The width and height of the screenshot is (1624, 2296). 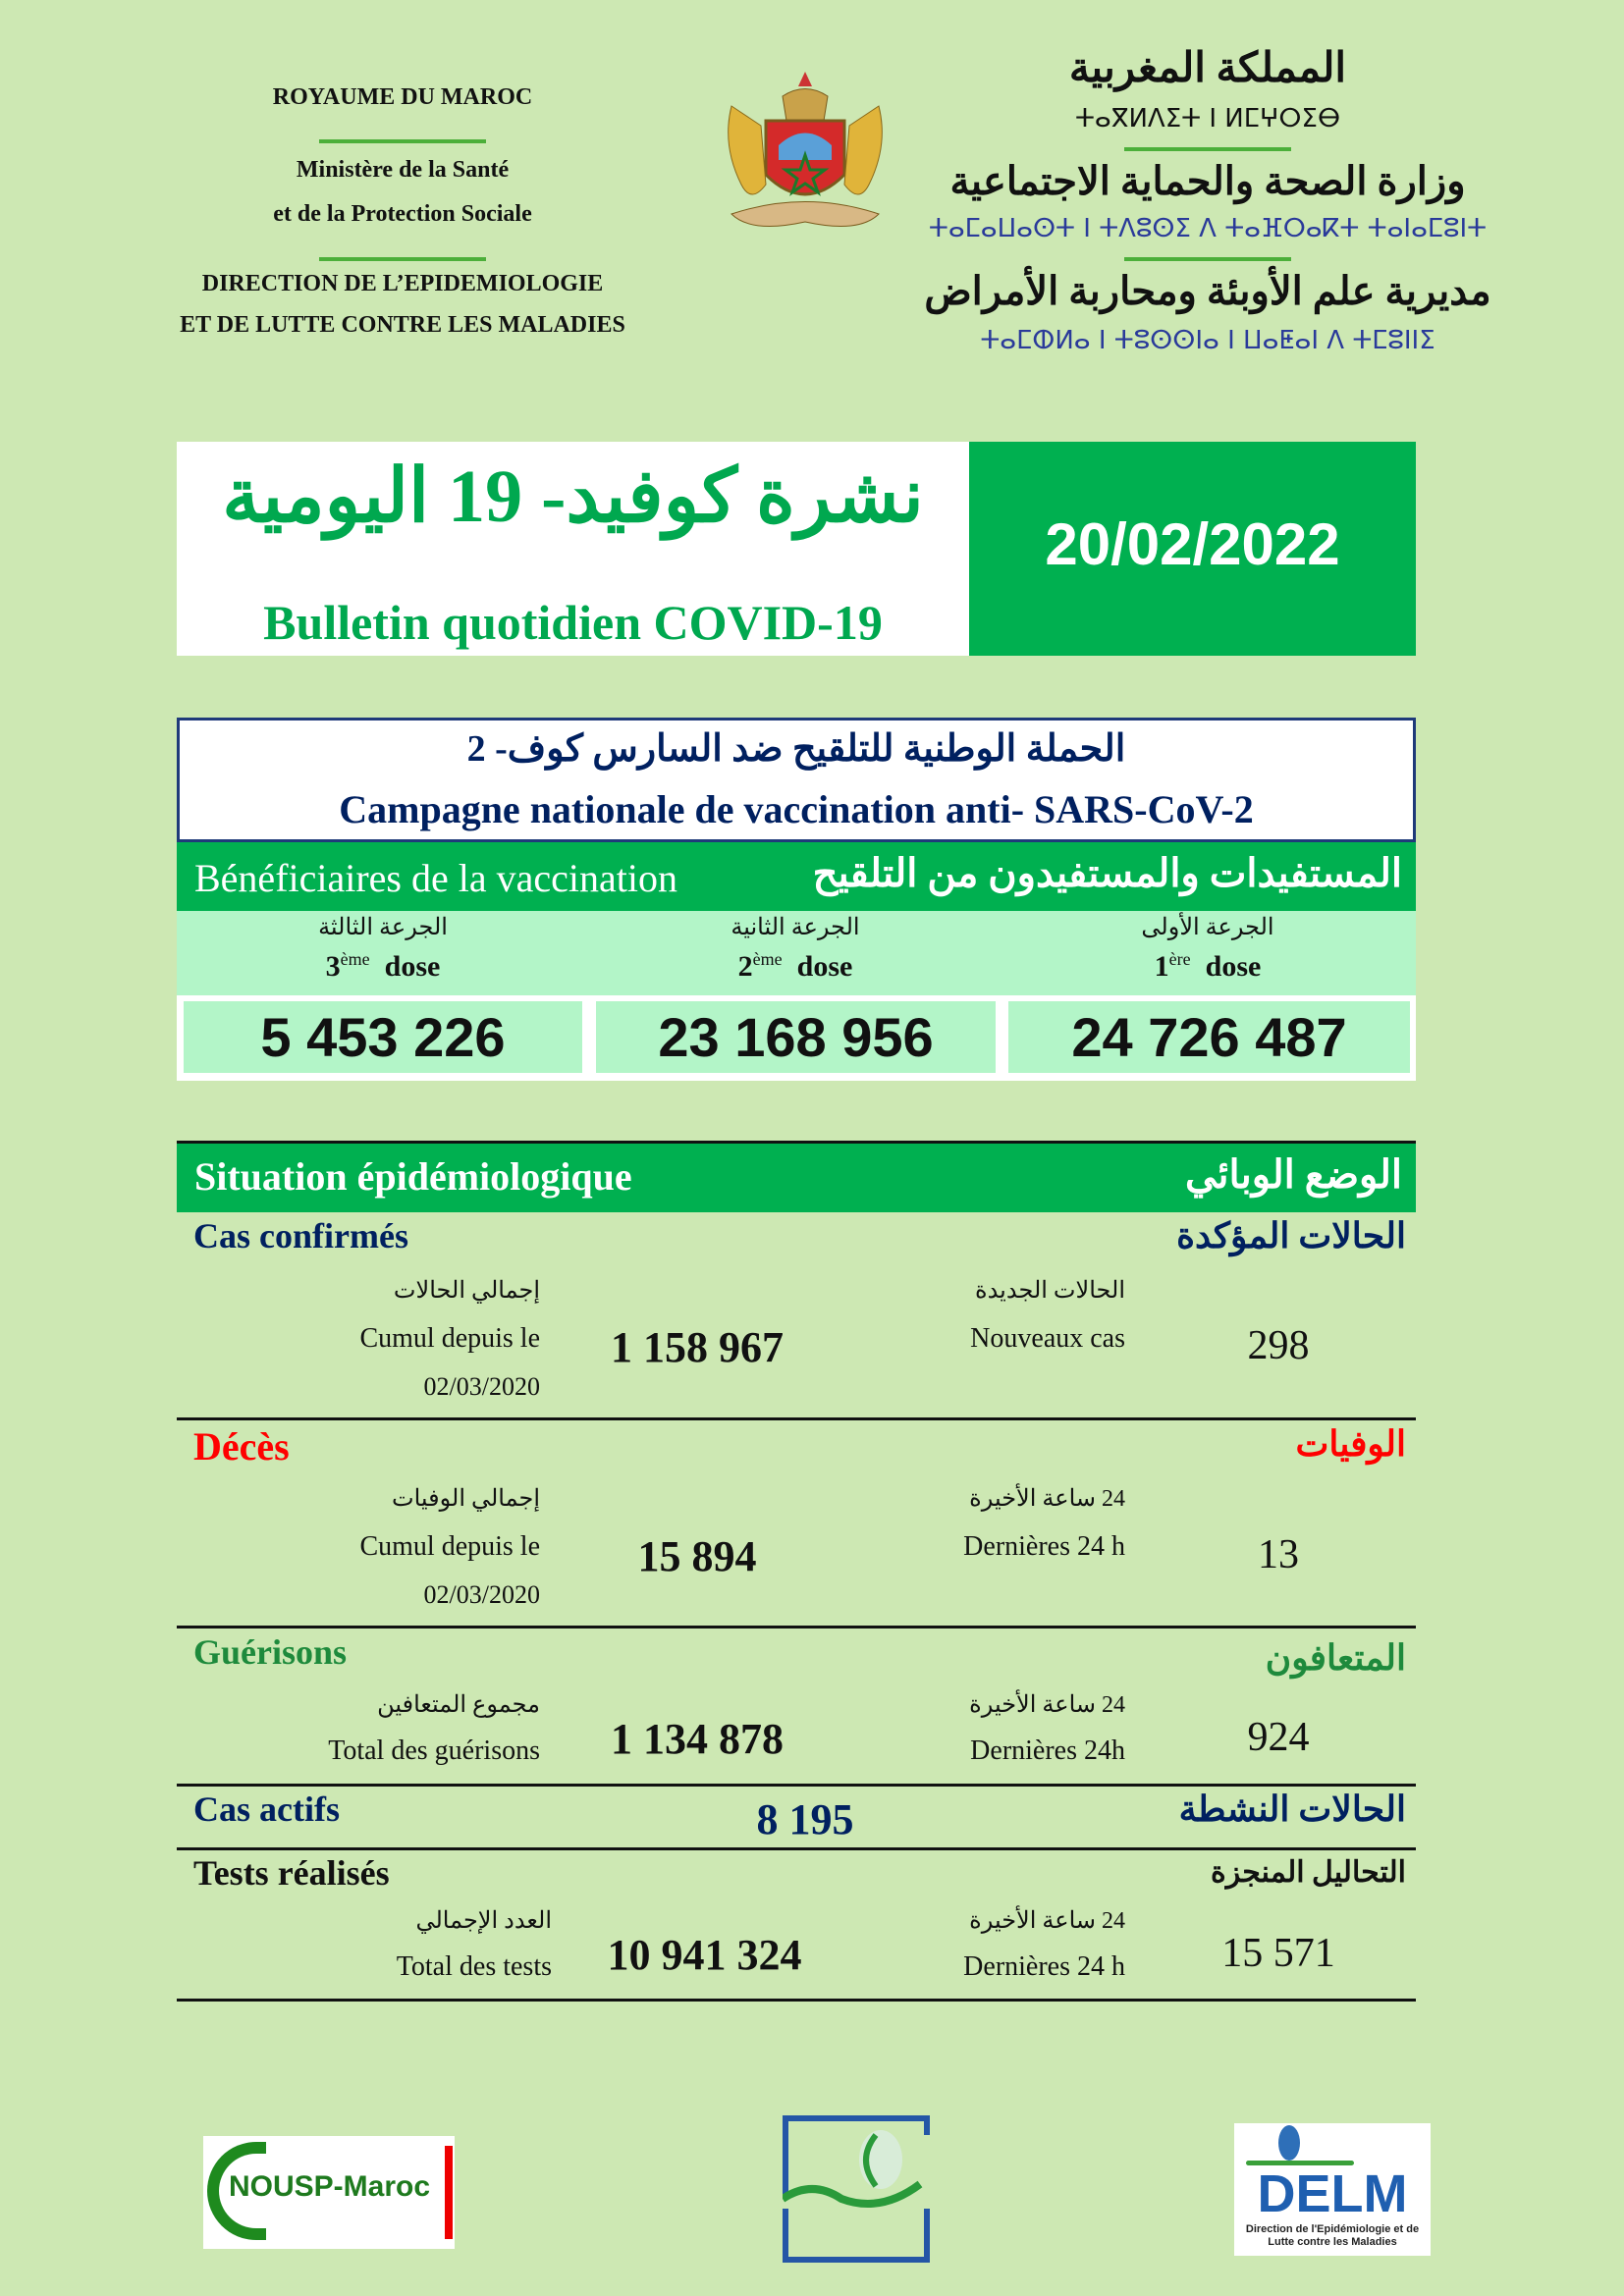 What do you see at coordinates (1207, 340) in the screenshot?
I see `direction-label-tifinagh: ⵜⴰⵎⵀⵍⴰ ⵏ ⵜⵓⵙⵙⵏⴰ ⵏ ⵡⴰⵟⴰⵏ ⴷ ⵜⵎⵓⵏⵏⵉ` at bounding box center [1207, 340].